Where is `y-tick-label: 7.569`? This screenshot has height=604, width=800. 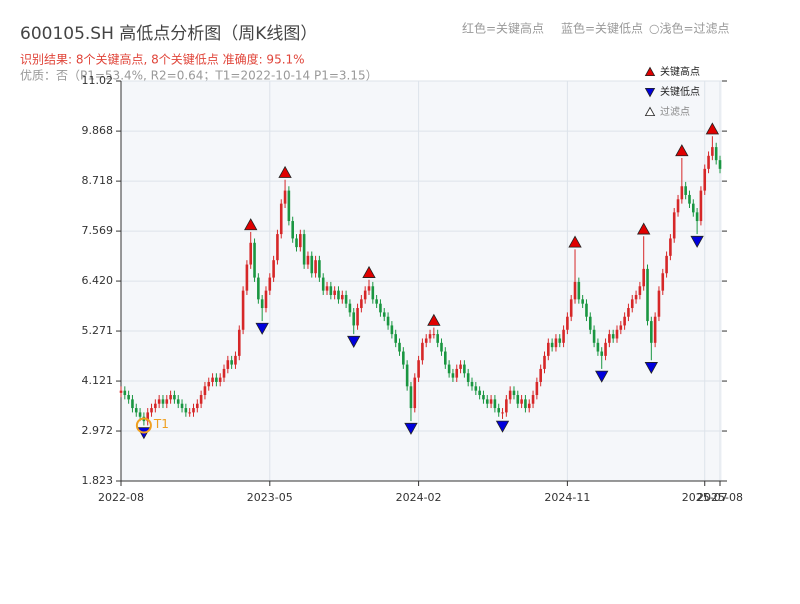 y-tick-label: 7.569 is located at coordinates (98, 230).